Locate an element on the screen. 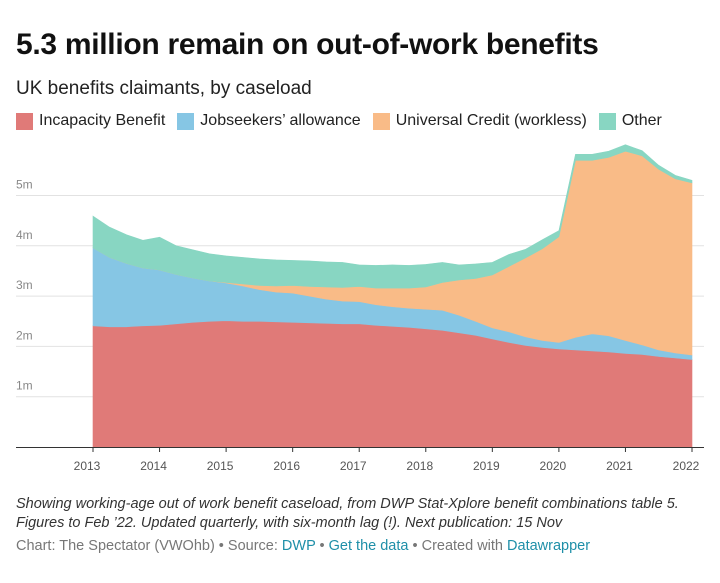 The height and width of the screenshot is (583, 720). x-tick-label: 2018 is located at coordinates (419, 466).